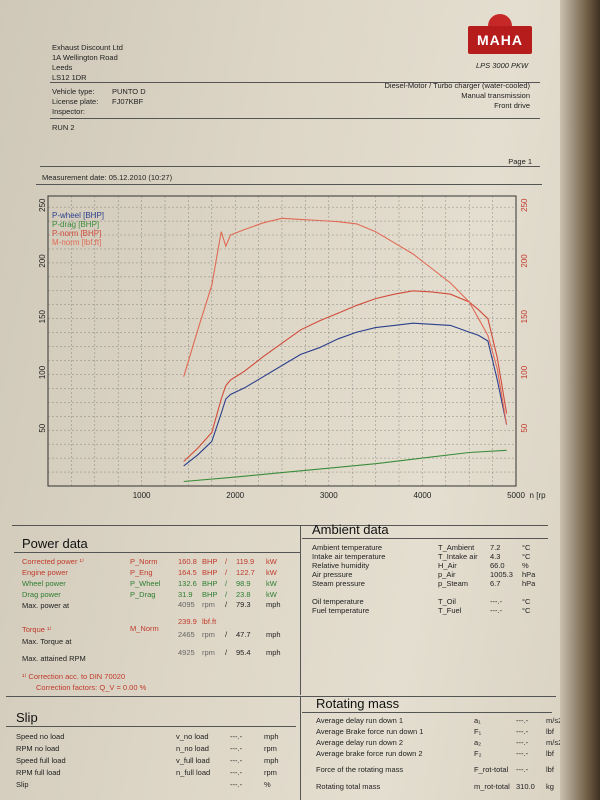 The width and height of the screenshot is (600, 800). I want to click on ambient-row-unit: hPa, so click(529, 583).